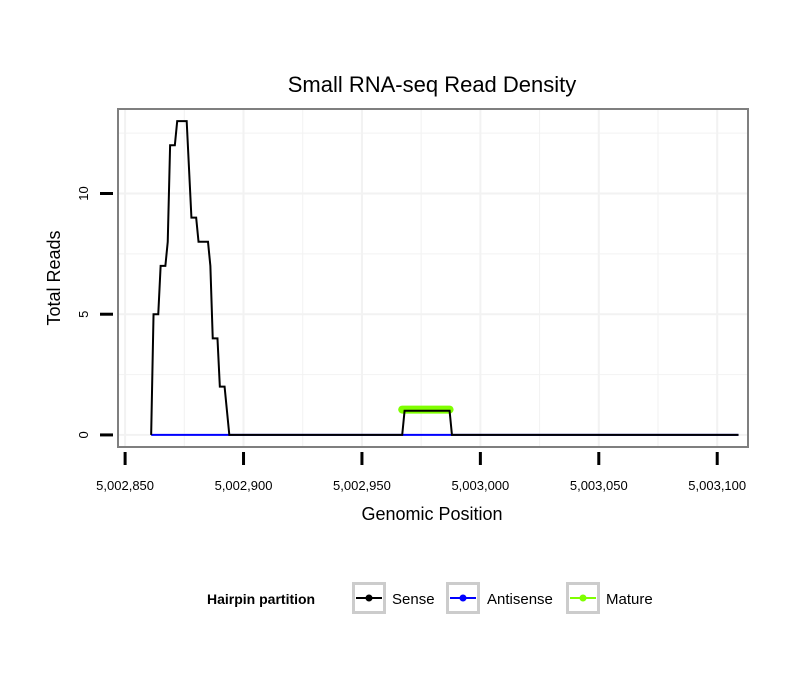 Image resolution: width=810 pixels, height=690 pixels. Describe the element at coordinates (362, 485) in the screenshot. I see `x-tick-label: 5,002,950` at that location.